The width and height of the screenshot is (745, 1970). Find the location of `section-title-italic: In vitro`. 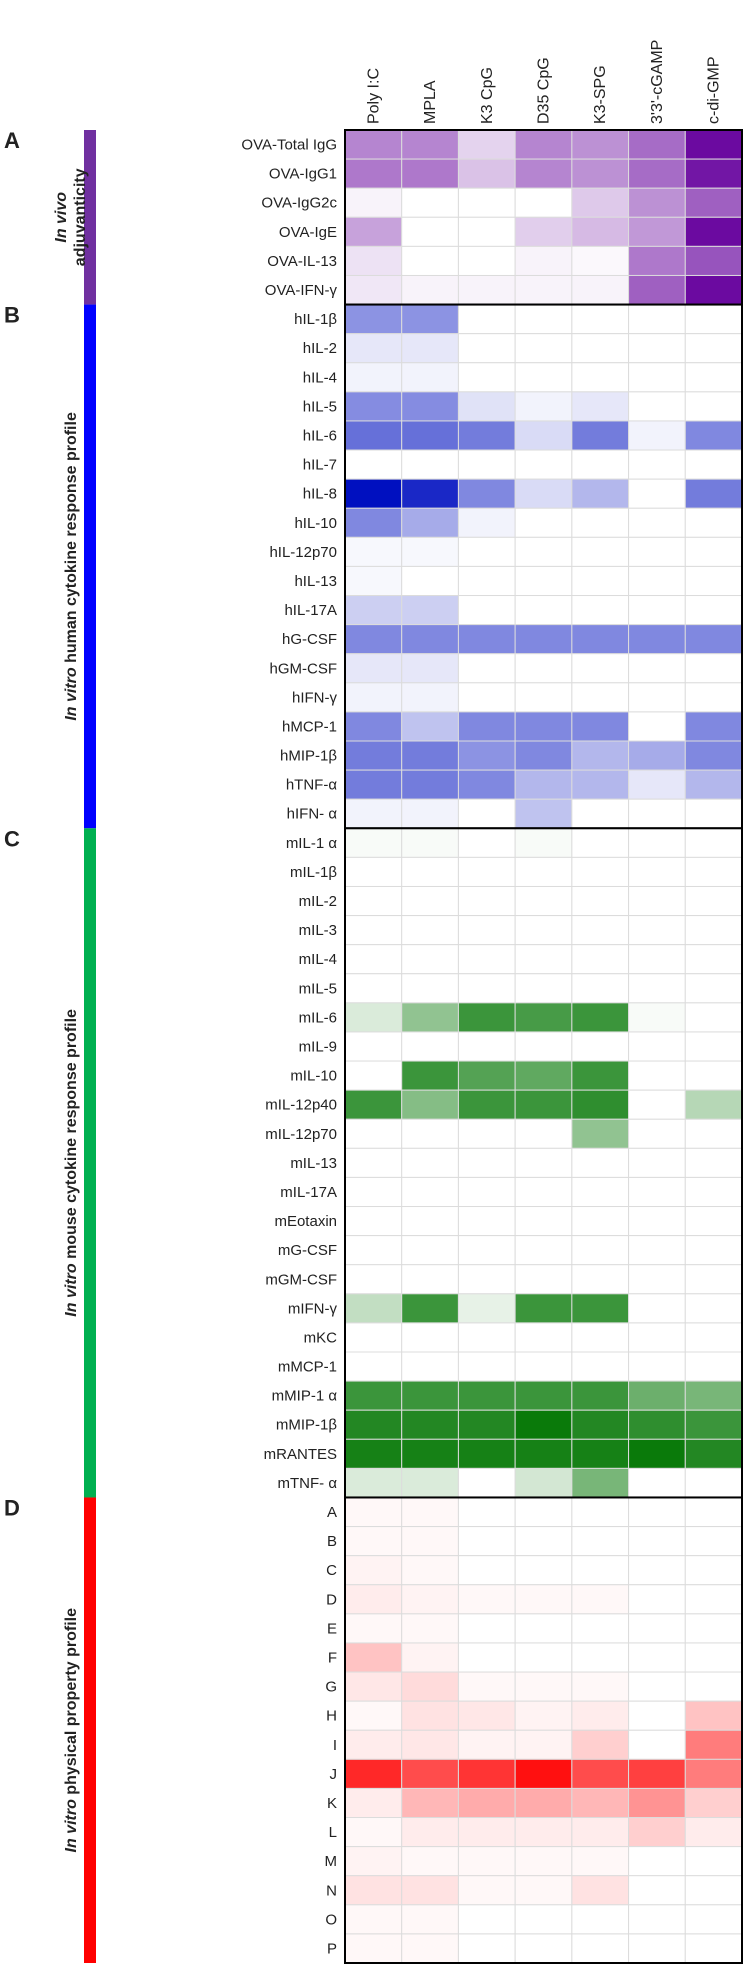

section-title-italic: In vitro is located at coordinates (71, 1290).